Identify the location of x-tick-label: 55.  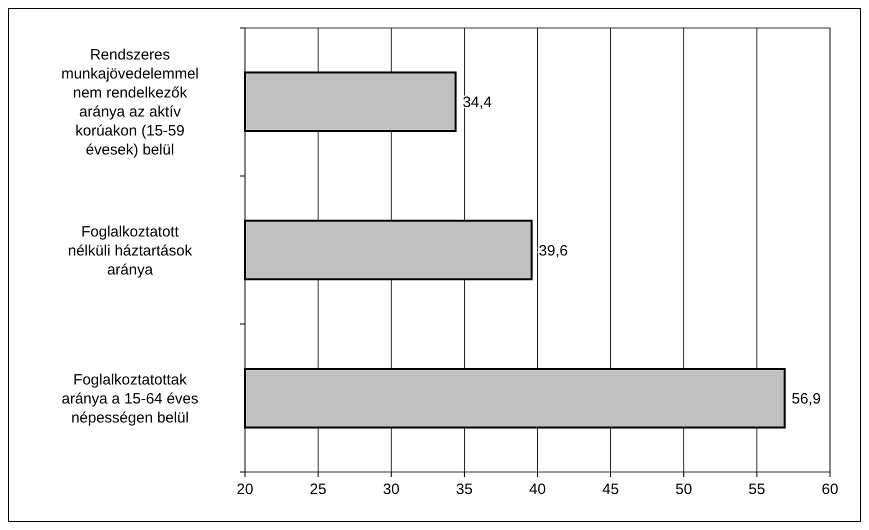
(757, 489).